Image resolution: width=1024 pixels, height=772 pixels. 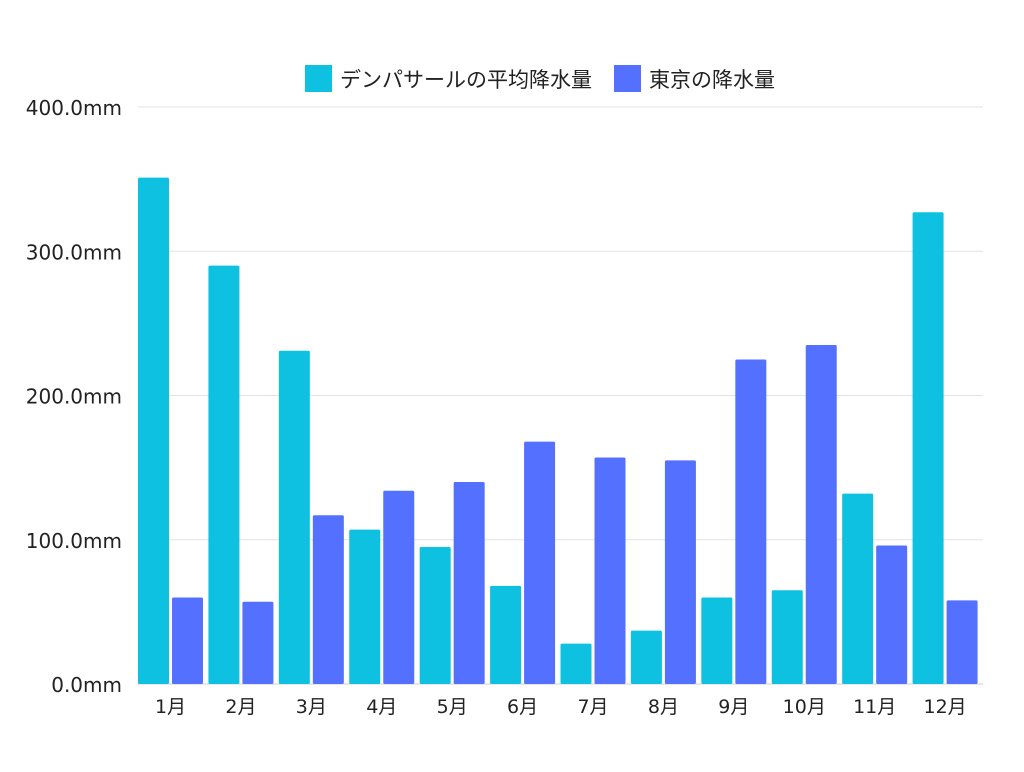 I want to click on legend: デンパサールの平均降水量 東京の降水量, so click(x=540, y=78).